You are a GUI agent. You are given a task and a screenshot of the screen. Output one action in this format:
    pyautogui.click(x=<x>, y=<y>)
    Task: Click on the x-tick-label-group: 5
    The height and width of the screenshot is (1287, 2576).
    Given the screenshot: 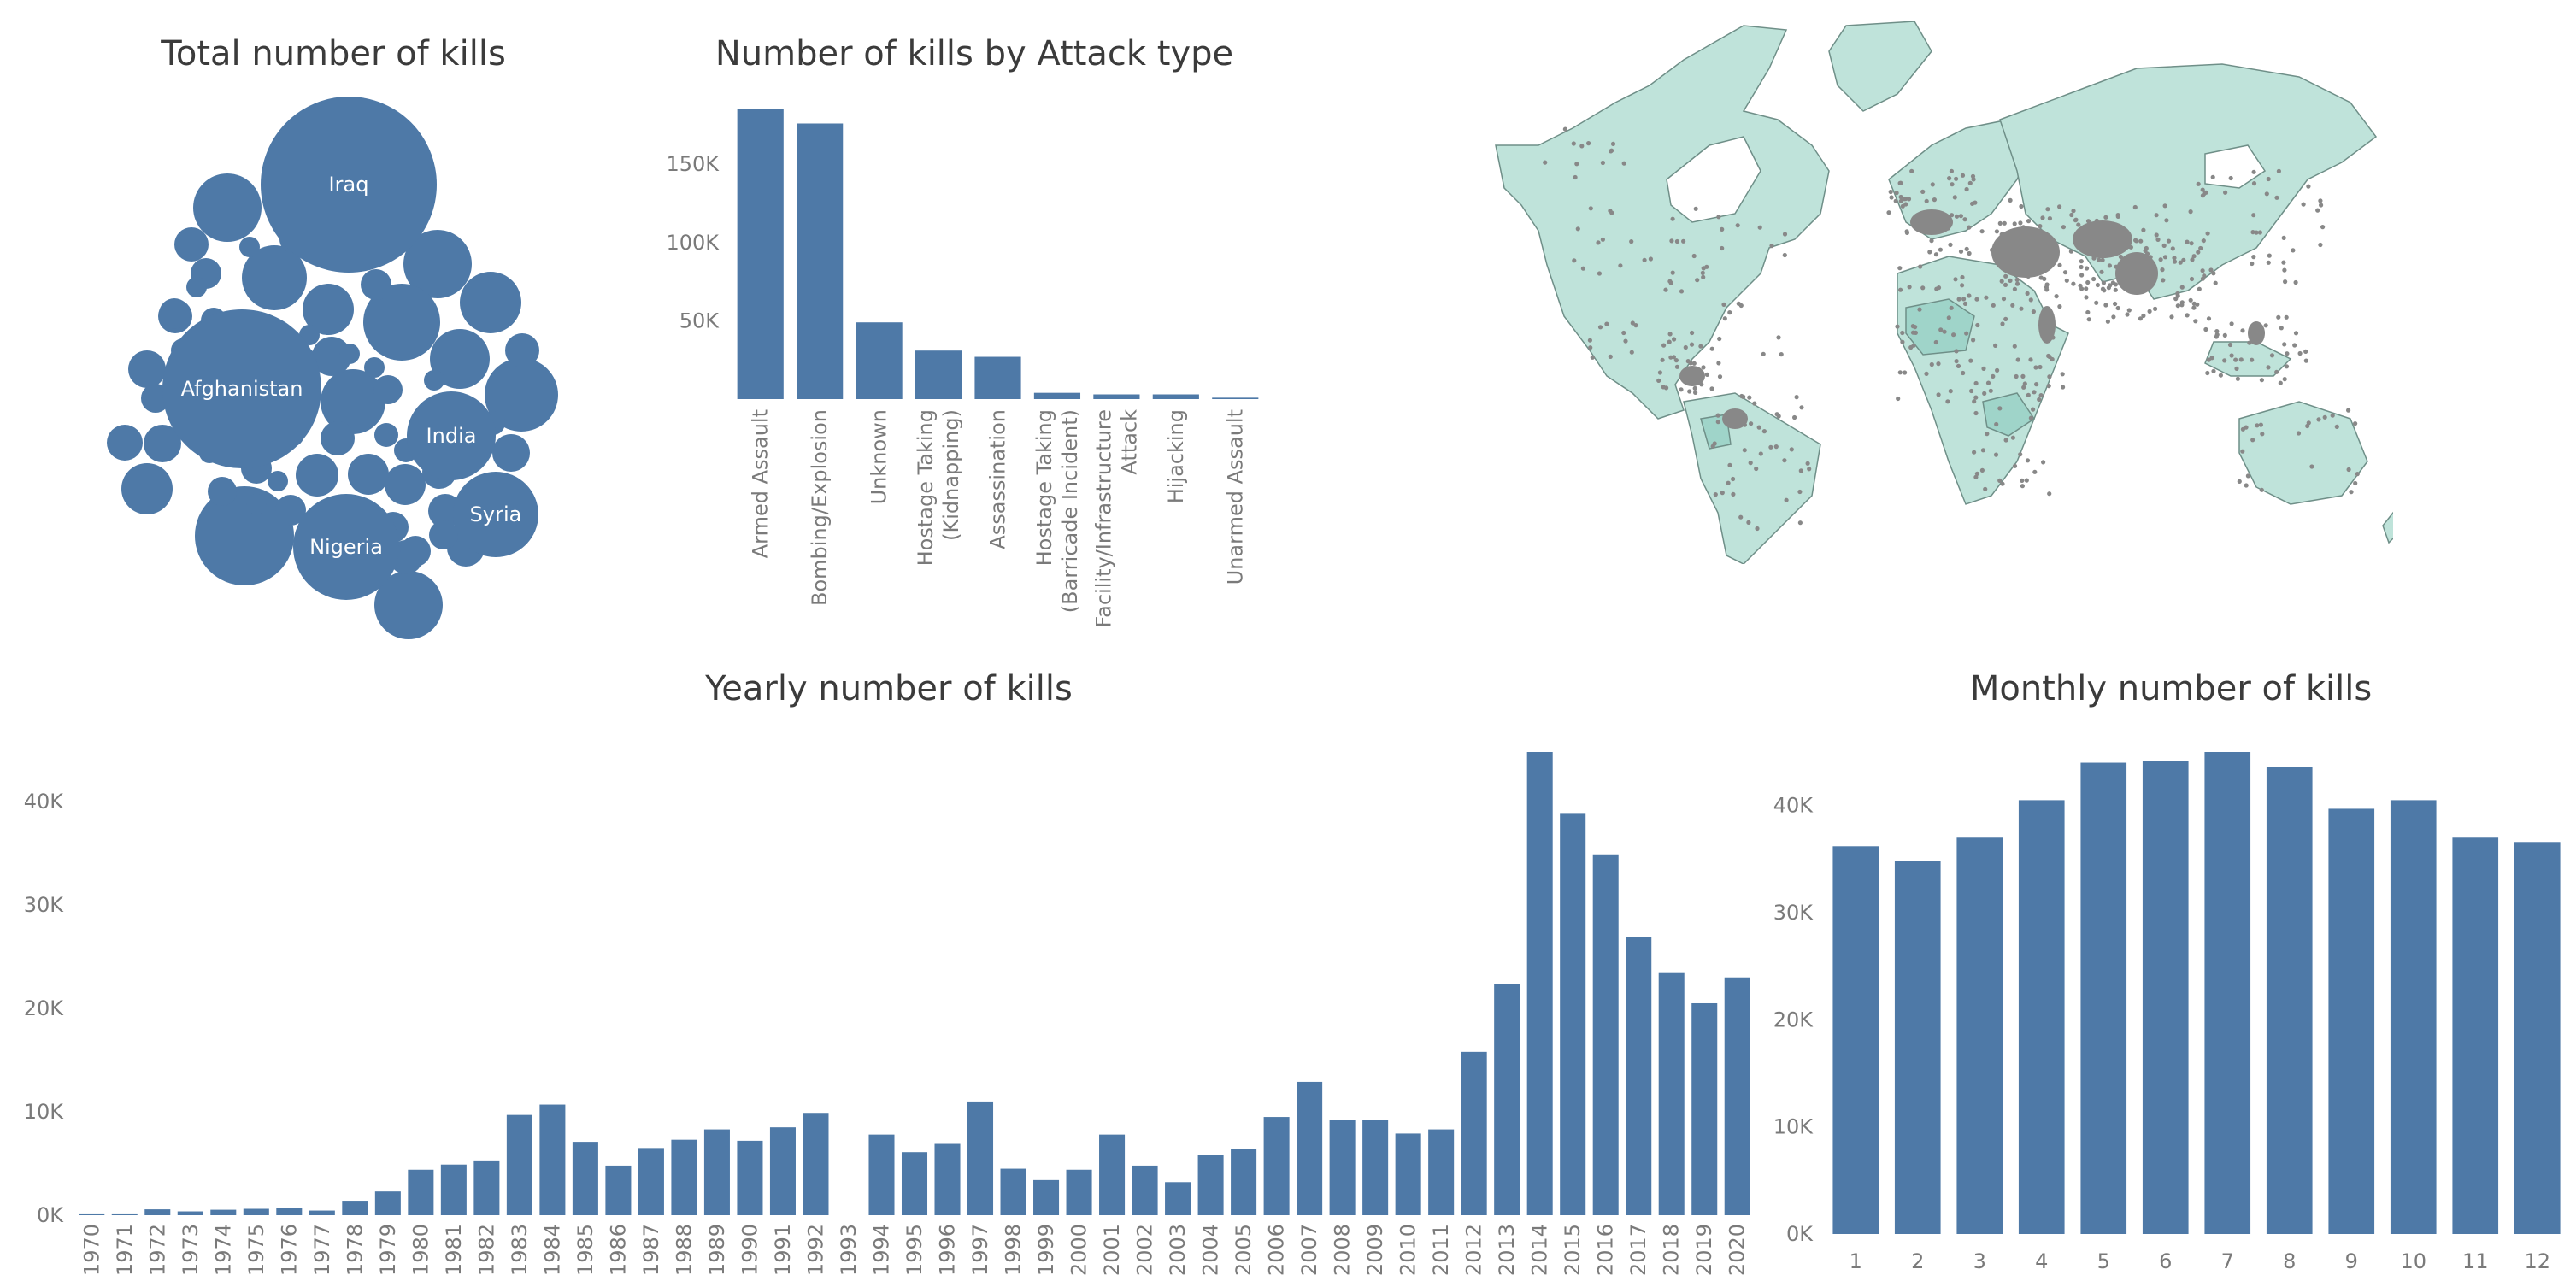 What is the action you would take?
    pyautogui.click(x=2103, y=1261)
    